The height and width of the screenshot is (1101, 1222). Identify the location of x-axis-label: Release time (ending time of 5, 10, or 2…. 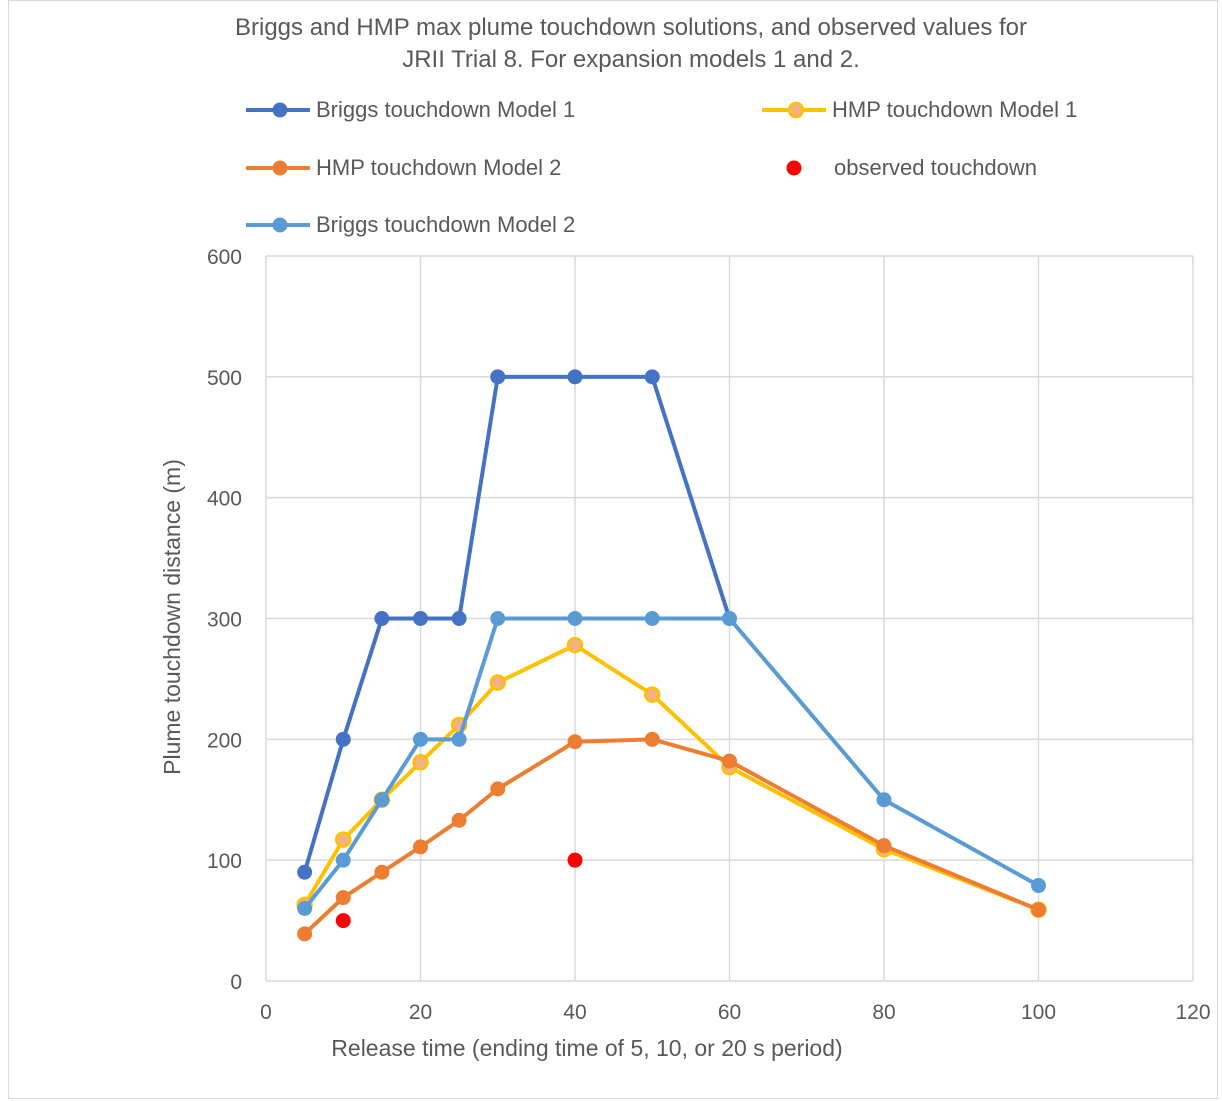
(586, 1048).